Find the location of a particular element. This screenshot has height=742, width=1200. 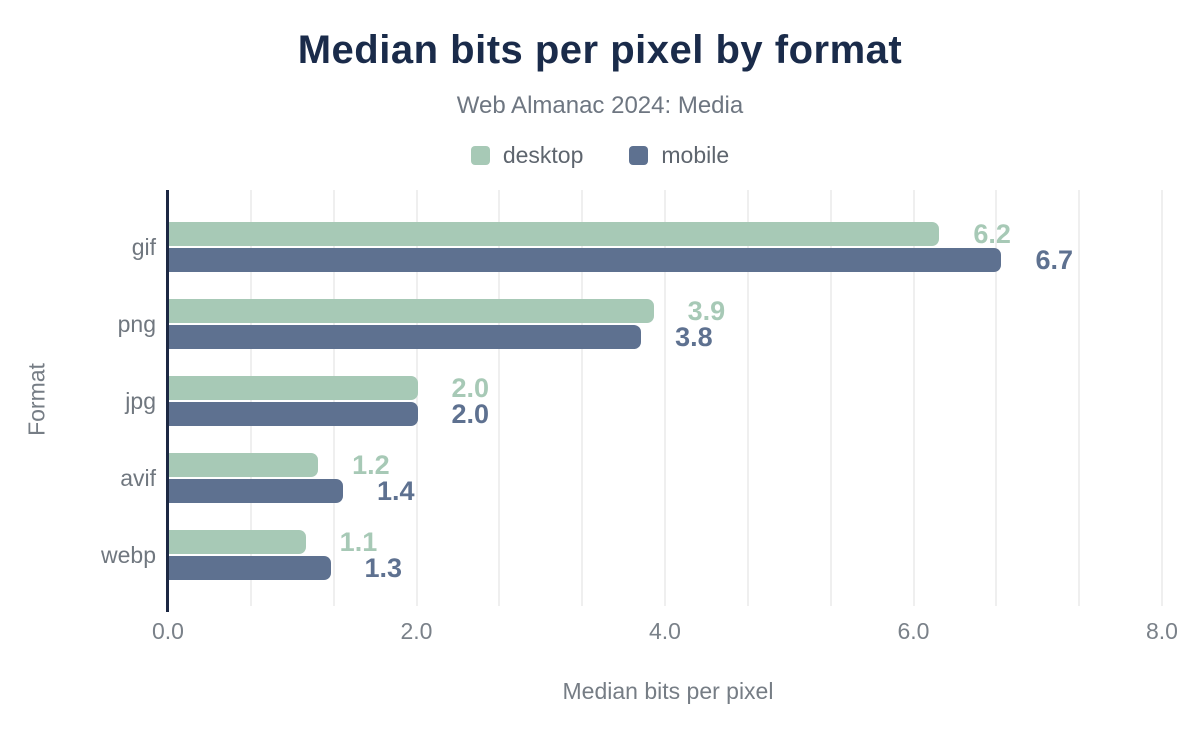

bar-mobile-png is located at coordinates (405, 336).